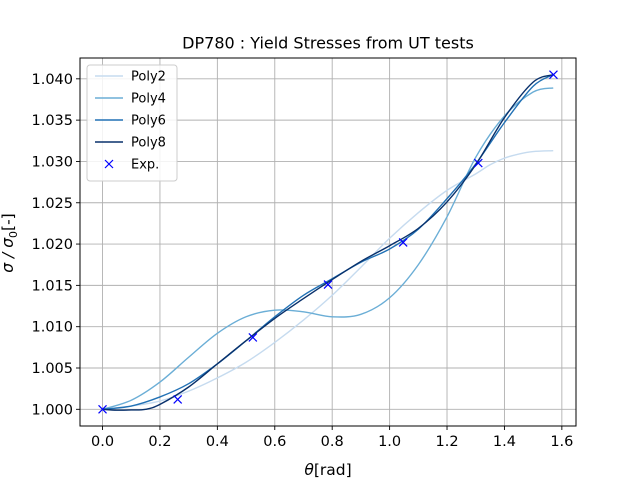 Image resolution: width=640 pixels, height=480 pixels. What do you see at coordinates (52, 204) in the screenshot?
I see `y-tick-label: 1.025` at bounding box center [52, 204].